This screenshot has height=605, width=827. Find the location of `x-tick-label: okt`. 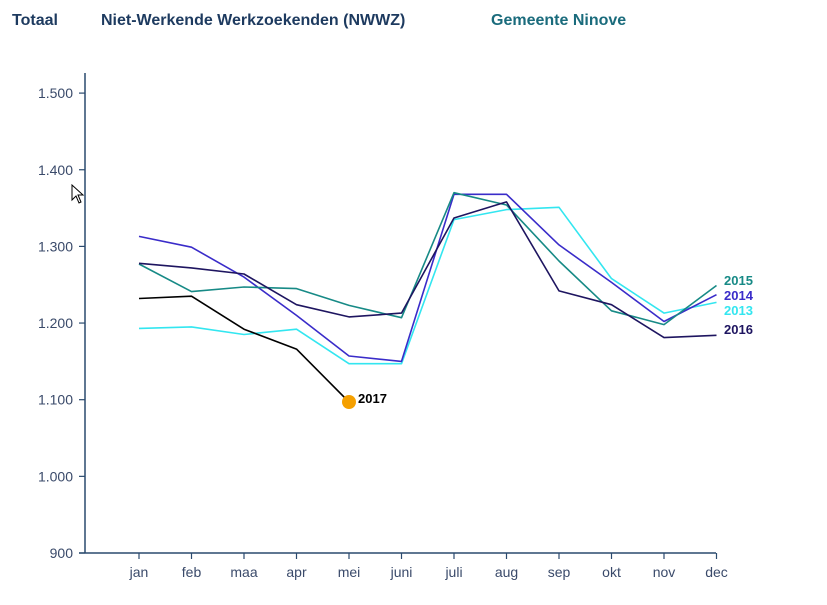

x-tick-label: okt is located at coordinates (611, 572).